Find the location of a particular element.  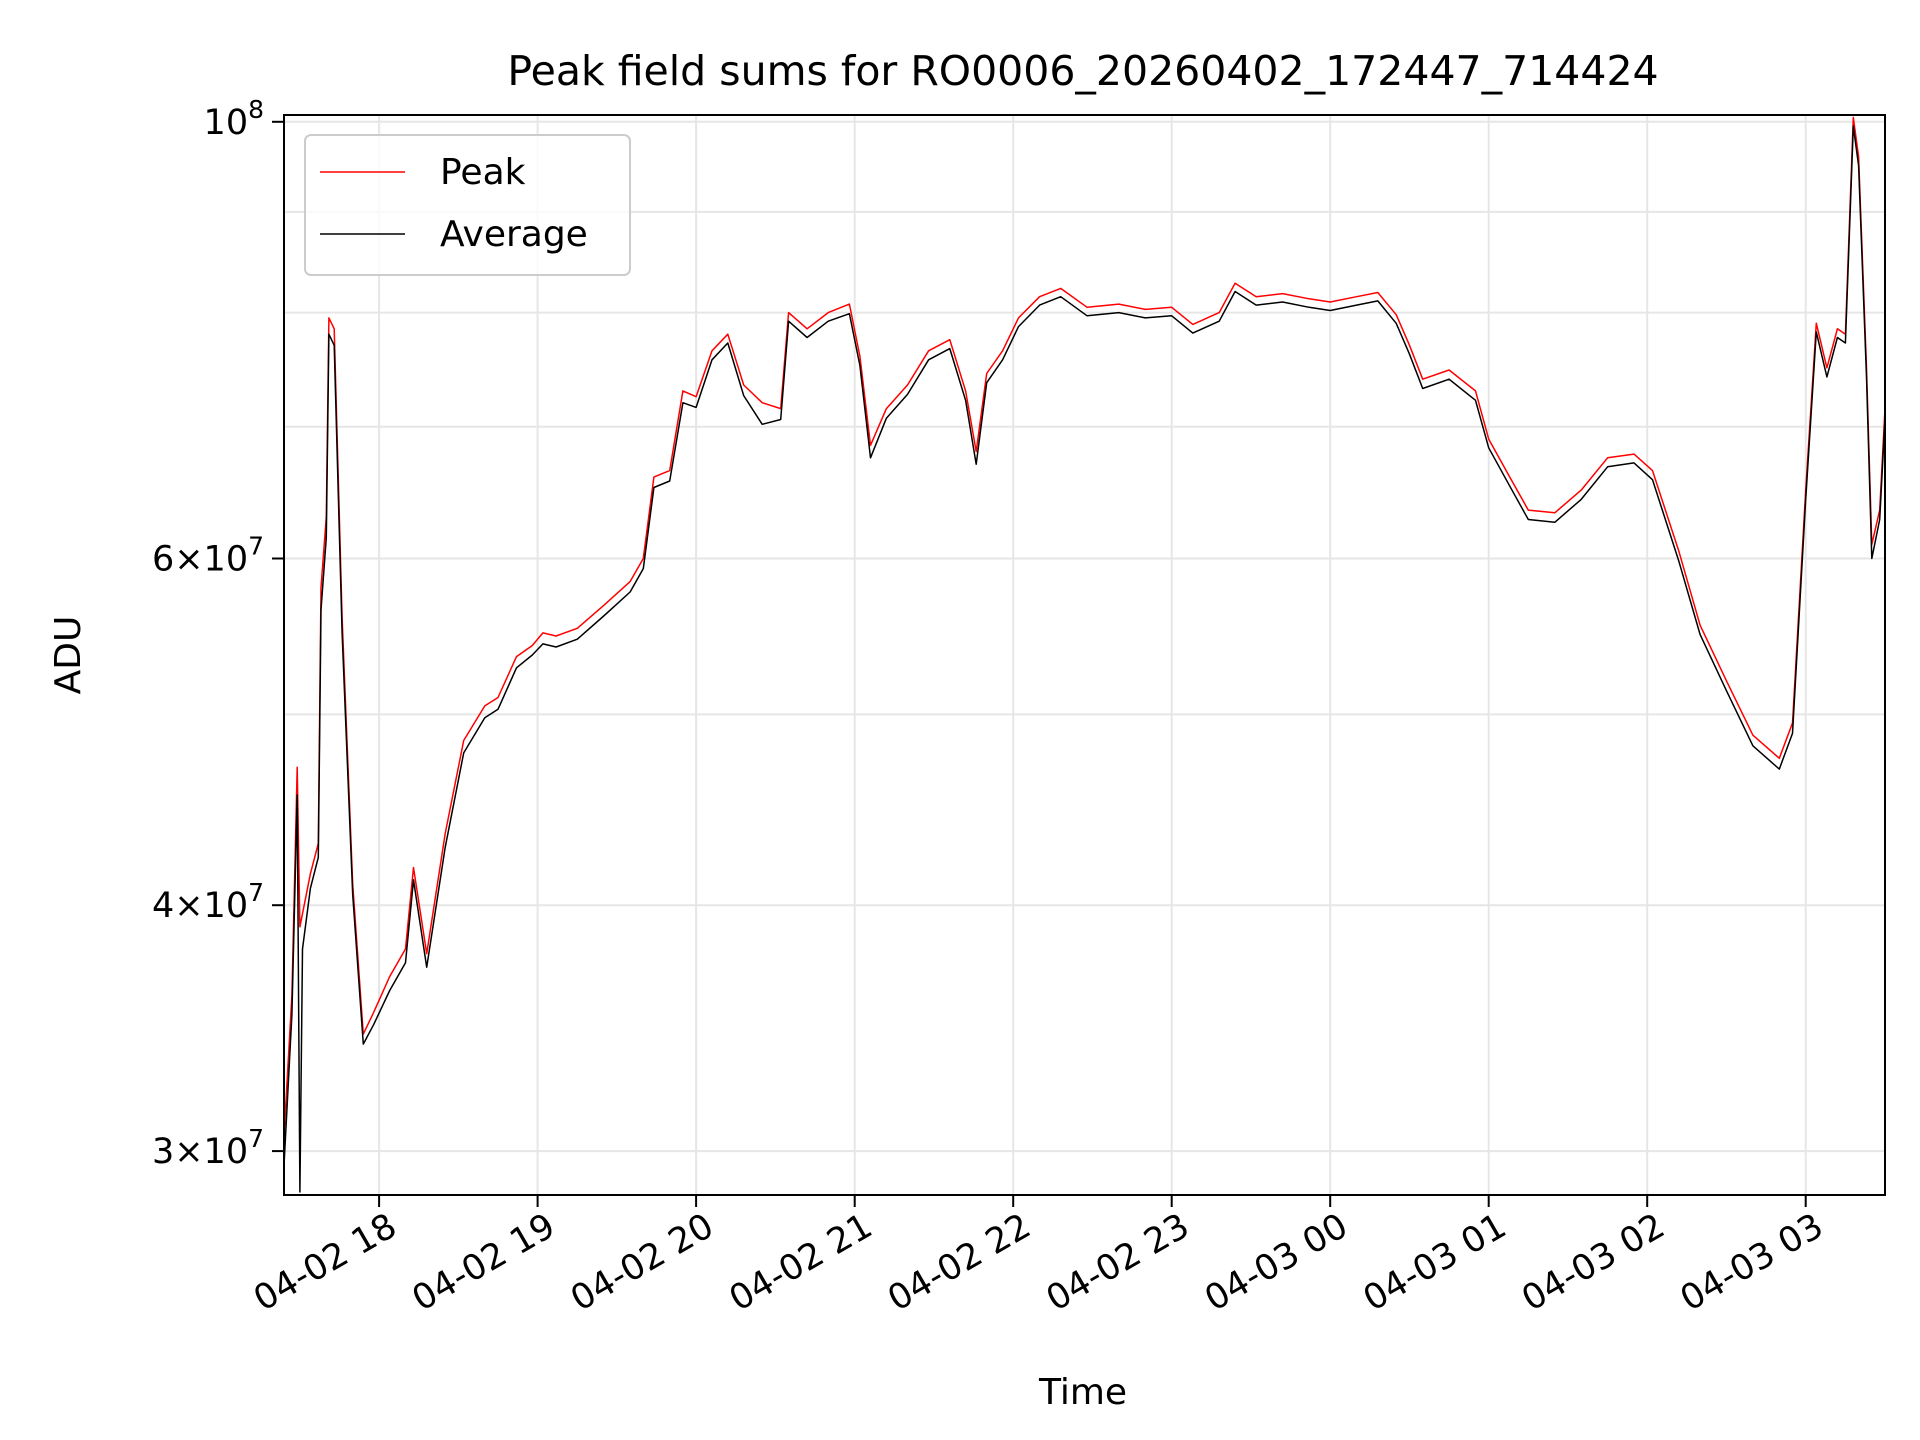

y-tick-label: 3×107 is located at coordinates (208, 1148).